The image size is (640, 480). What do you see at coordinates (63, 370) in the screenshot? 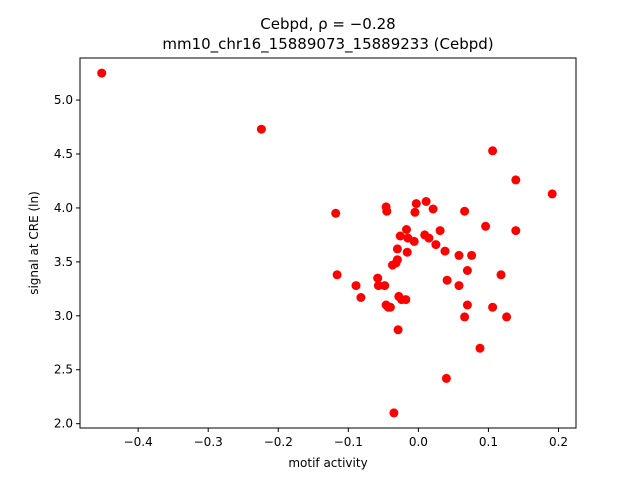
I see `y-tick-label: 2.5` at bounding box center [63, 370].